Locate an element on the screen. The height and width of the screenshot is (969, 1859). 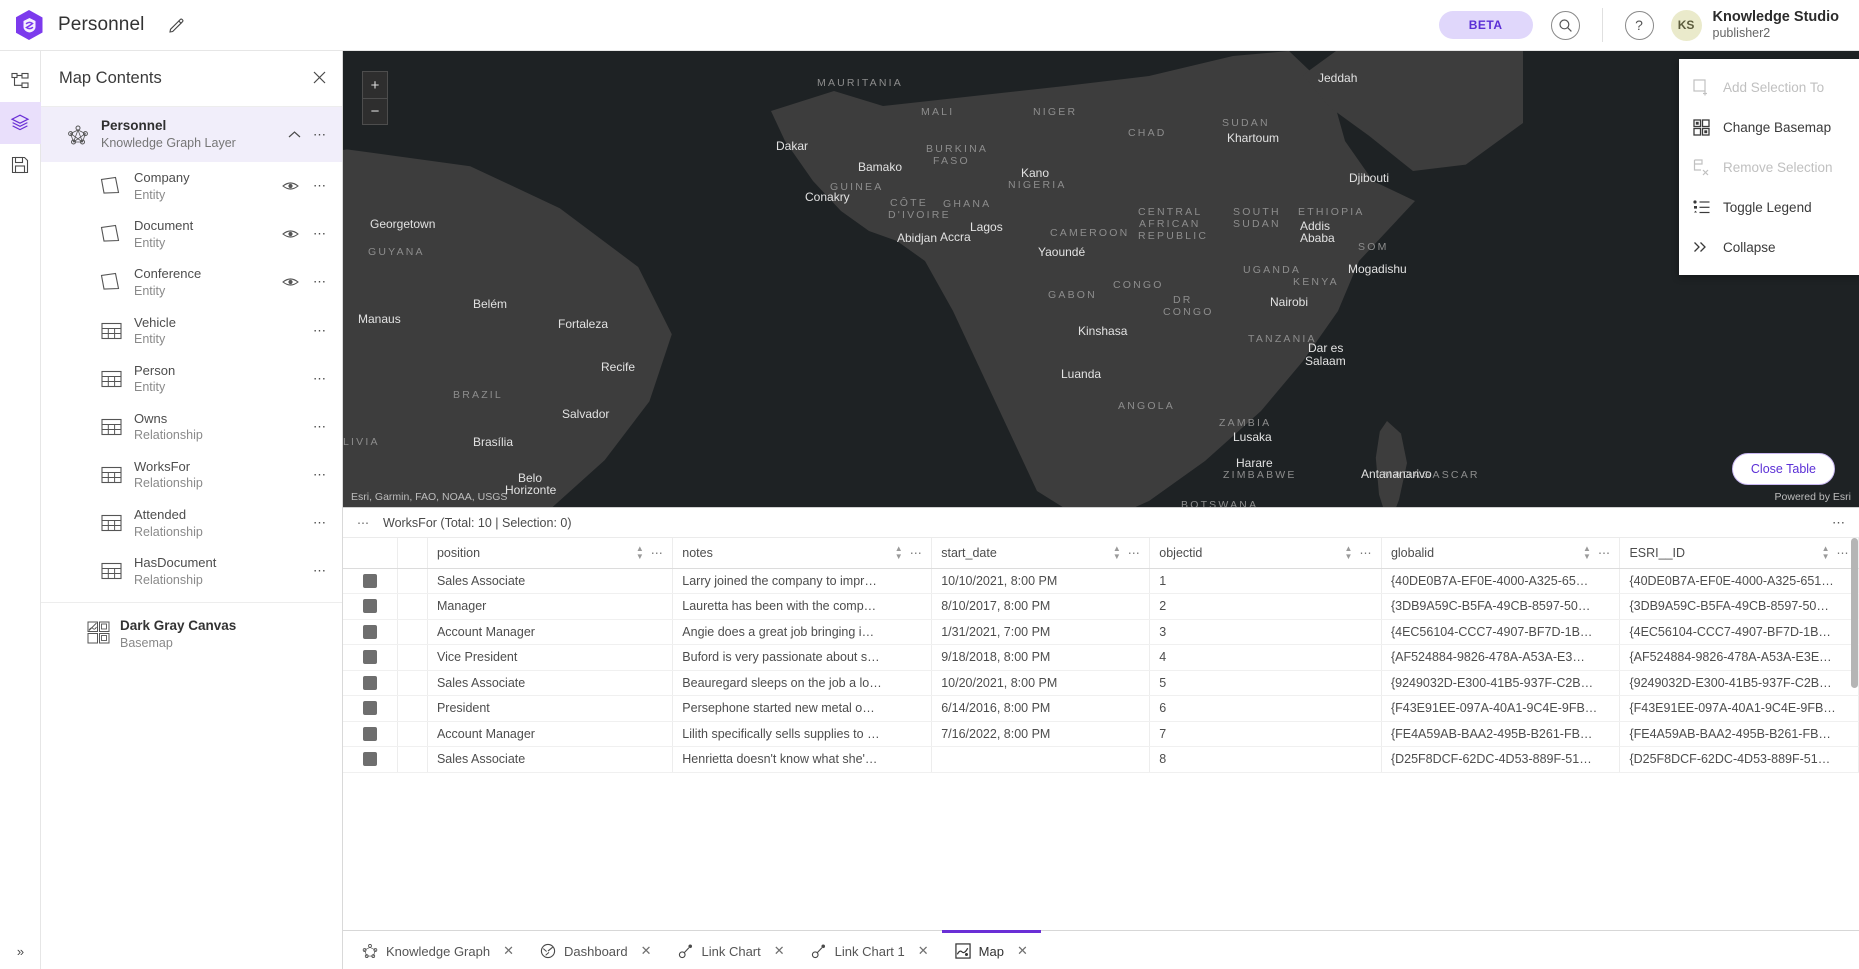
layer-item-attended: Attended Relationship ⋯ is located at coordinates (191, 523).